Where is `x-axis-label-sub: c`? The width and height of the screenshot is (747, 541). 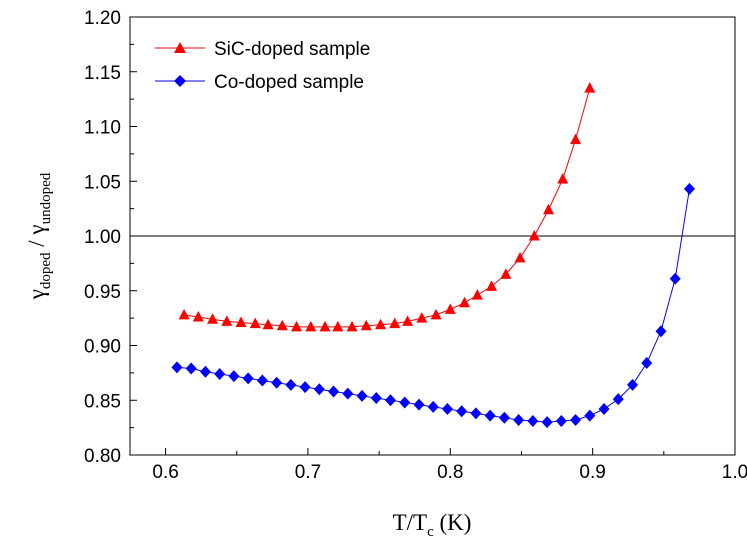 x-axis-label-sub: c is located at coordinates (430, 532).